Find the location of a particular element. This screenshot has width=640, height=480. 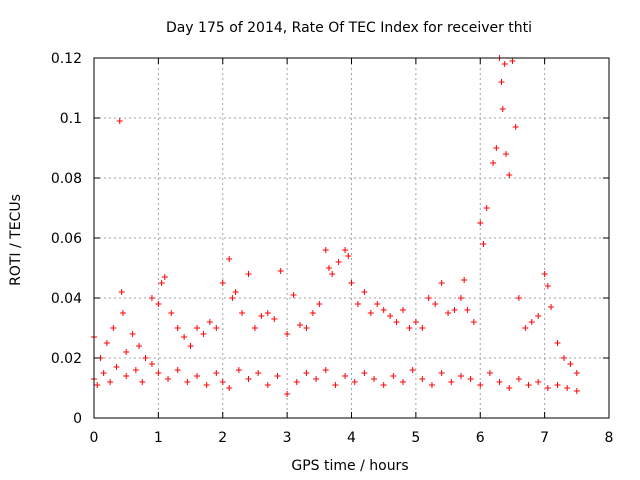

y-tick-labels: 0 0.02 0.04 0.06 0.08 0.1 0.12 is located at coordinates (66, 239).